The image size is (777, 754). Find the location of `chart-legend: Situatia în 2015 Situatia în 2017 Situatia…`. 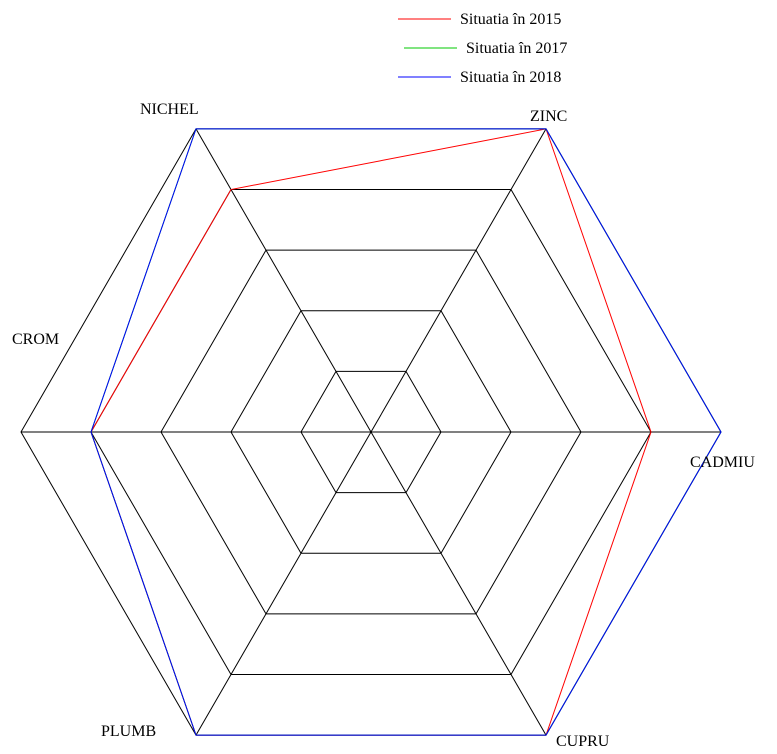

chart-legend: Situatia în 2015 Situatia în 2017 Situatia… is located at coordinates (482, 48).